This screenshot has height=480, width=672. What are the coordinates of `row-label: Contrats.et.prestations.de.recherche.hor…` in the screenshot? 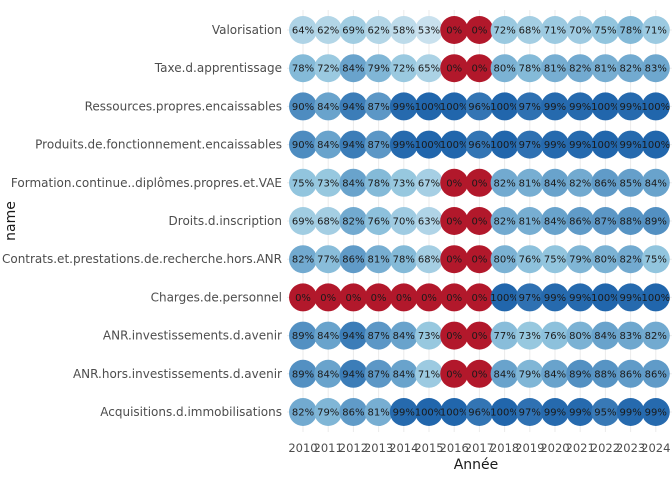 It's located at (142, 259).